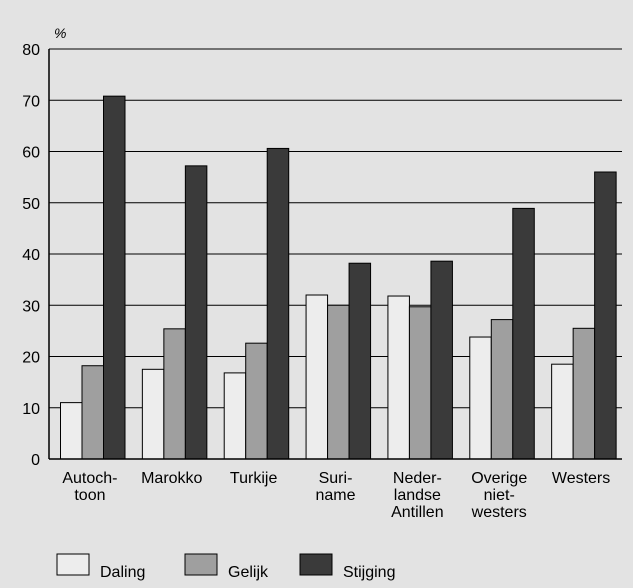  I want to click on y-tick-label: 0, so click(35, 460).